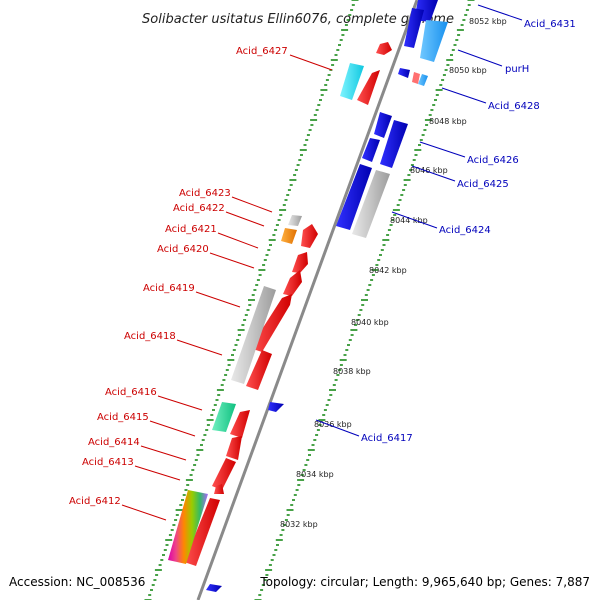  I want to click on gene-label-acid-6423: Acid_6423, so click(205, 193).